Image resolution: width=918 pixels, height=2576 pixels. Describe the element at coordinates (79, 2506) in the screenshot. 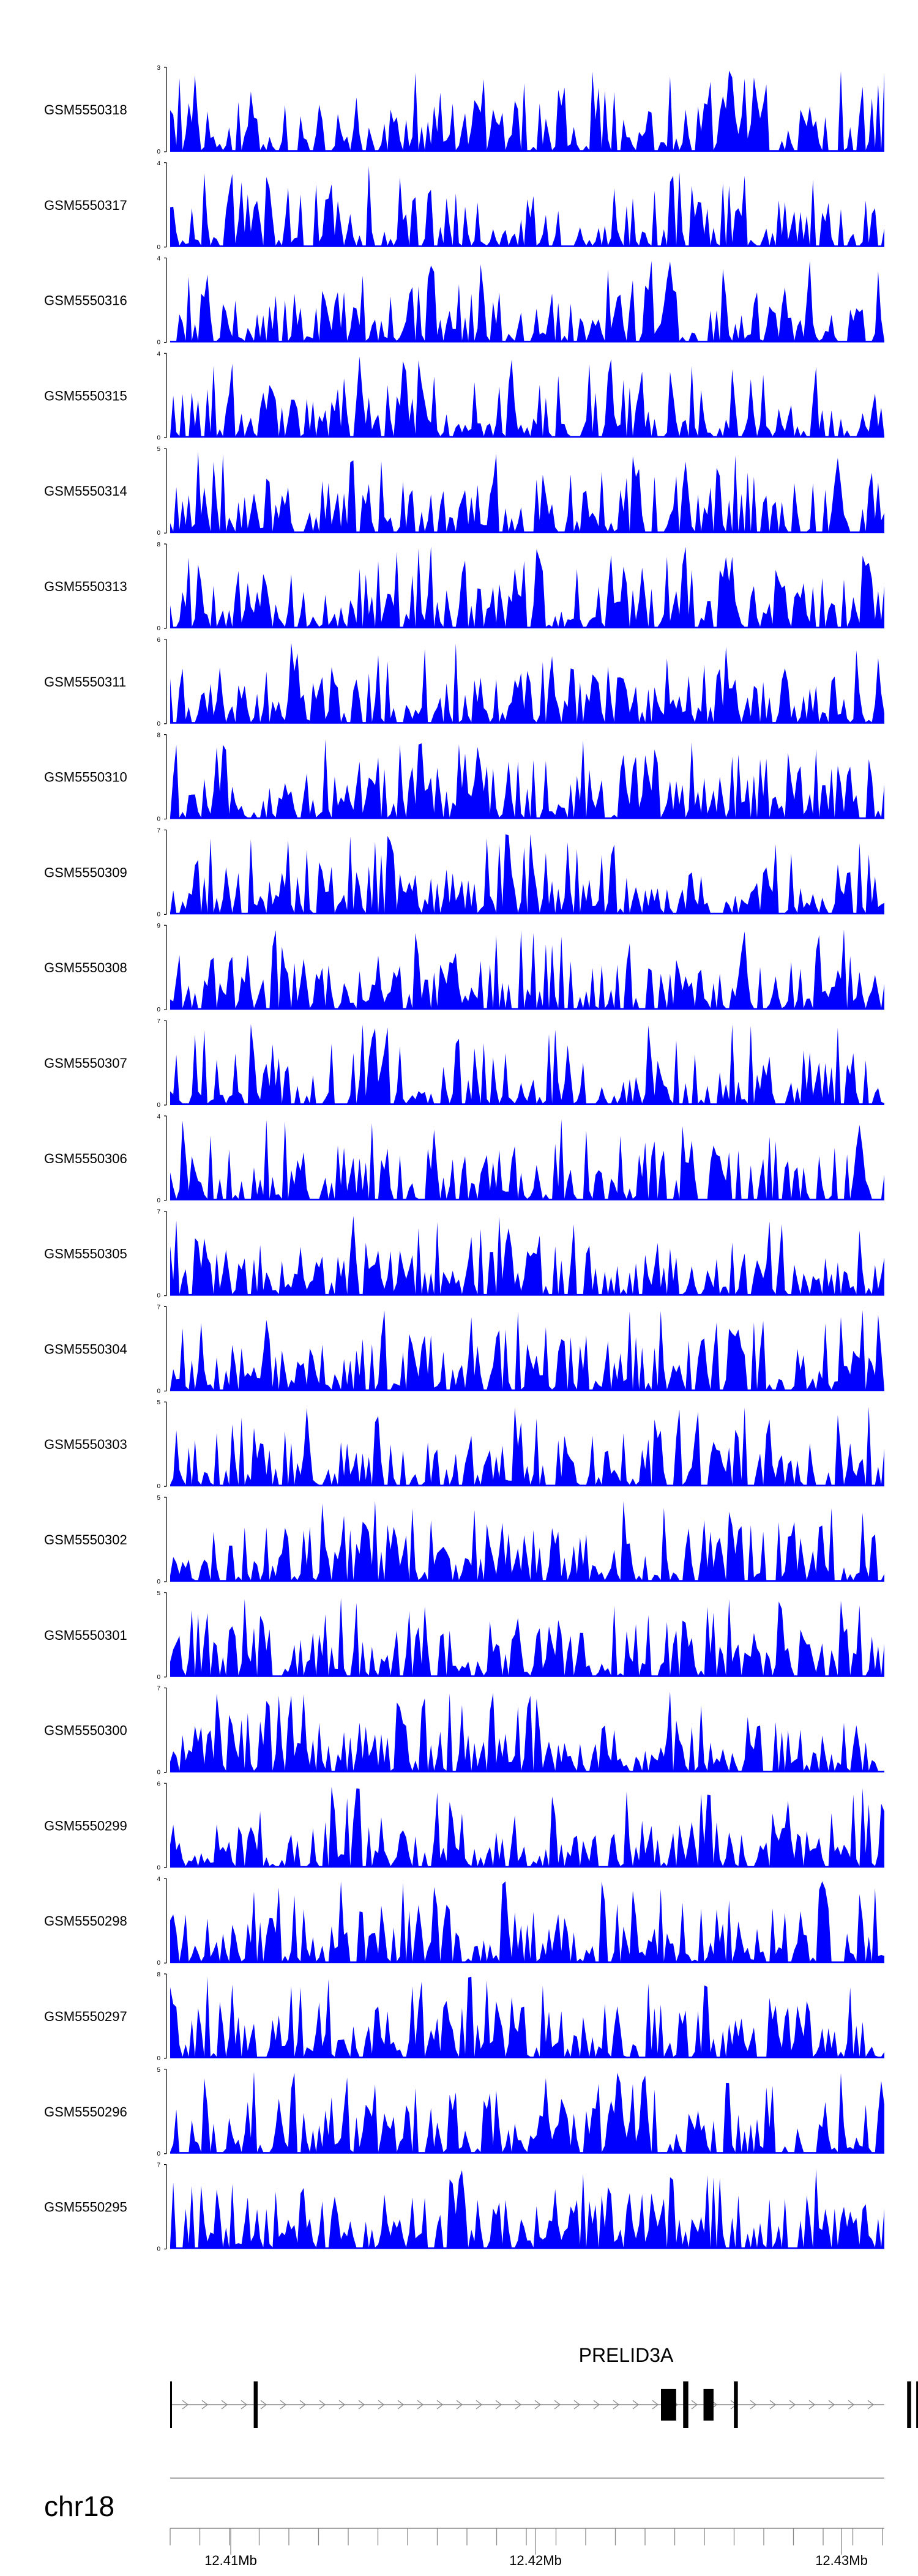

I see `chromosome-label: chr18` at that location.